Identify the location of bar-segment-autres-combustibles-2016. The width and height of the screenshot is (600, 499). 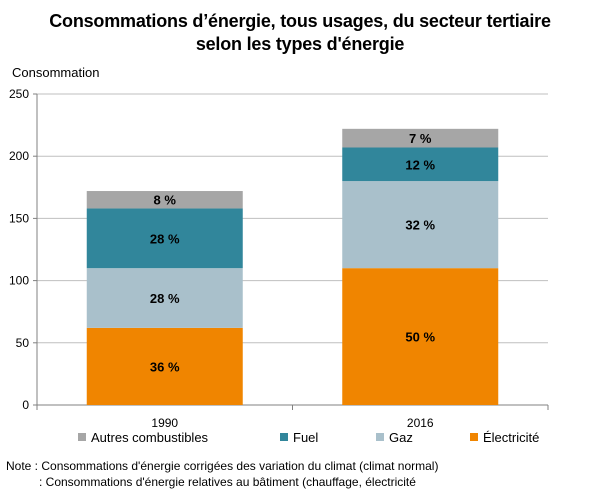
(420, 138).